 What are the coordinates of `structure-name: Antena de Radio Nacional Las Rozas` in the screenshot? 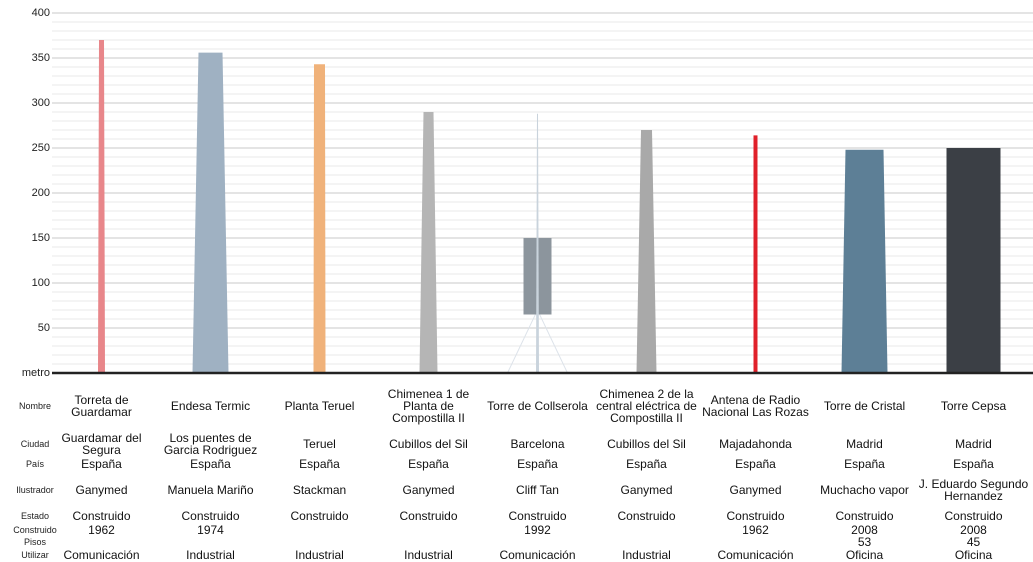 It's located at (755, 406).